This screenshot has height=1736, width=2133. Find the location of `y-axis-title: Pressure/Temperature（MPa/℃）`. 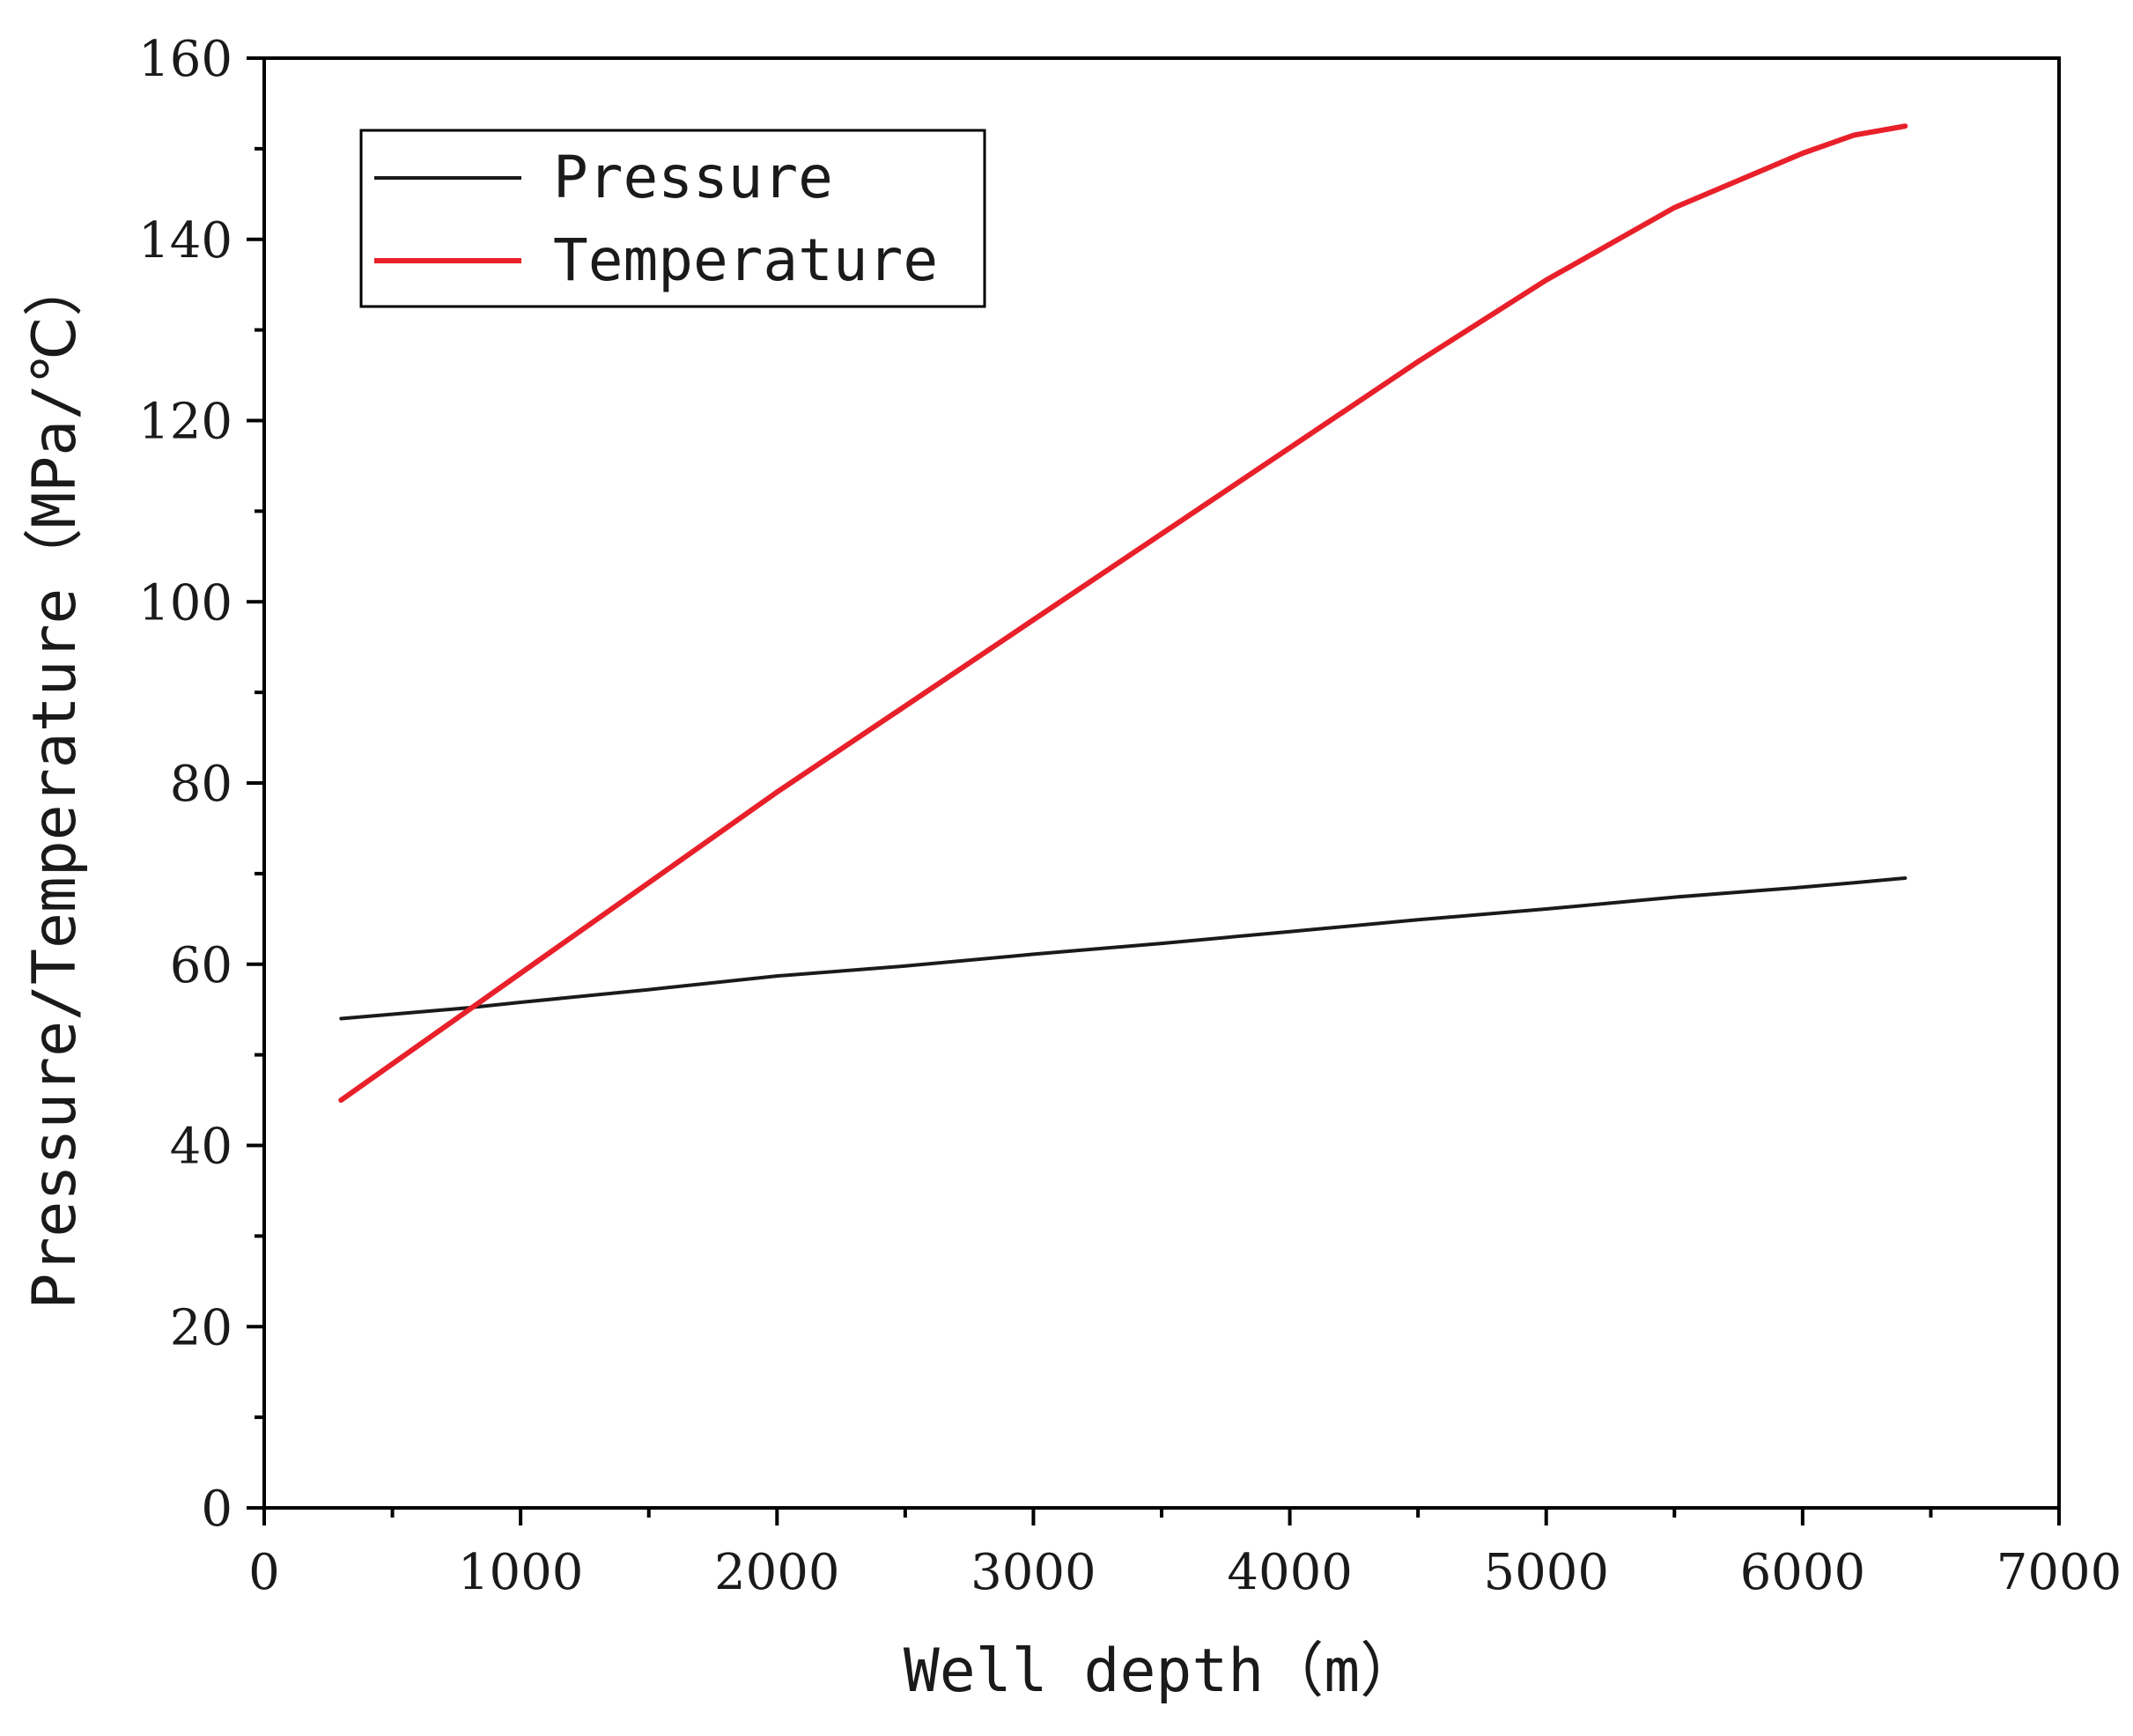

y-axis-title: Pressure/Temperature（MPa/℃） is located at coordinates (55, 783).